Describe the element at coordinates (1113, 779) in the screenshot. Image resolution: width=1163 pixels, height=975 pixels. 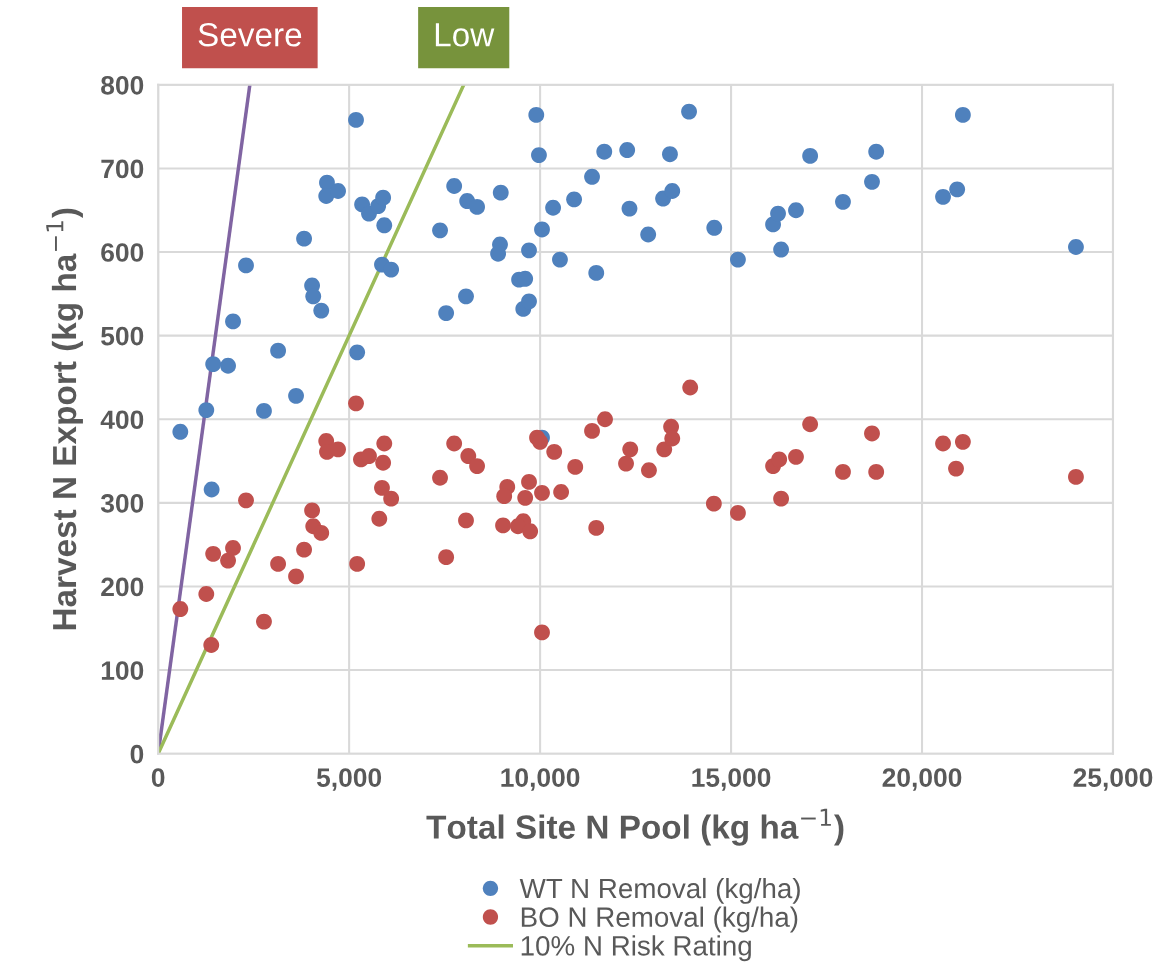
I see `x-tick-label: 25,000` at that location.